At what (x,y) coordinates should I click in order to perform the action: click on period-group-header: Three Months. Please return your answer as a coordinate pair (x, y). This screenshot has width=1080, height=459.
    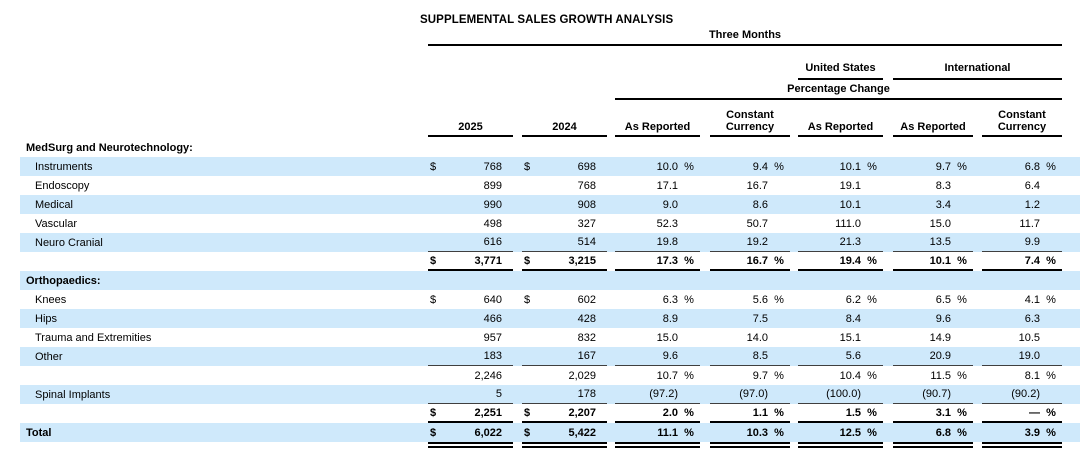
    Looking at the image, I should click on (745, 37).